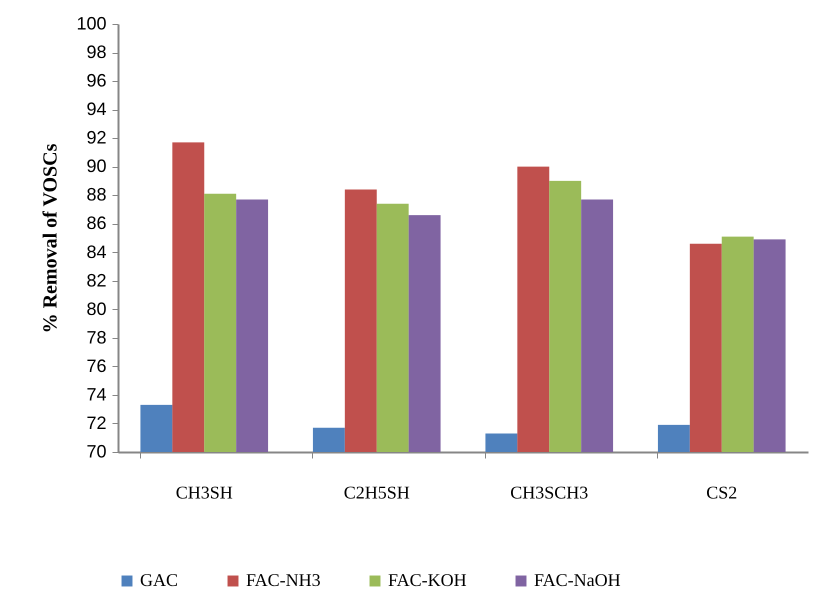  I want to click on y-tick-label: 82, so click(96, 280).